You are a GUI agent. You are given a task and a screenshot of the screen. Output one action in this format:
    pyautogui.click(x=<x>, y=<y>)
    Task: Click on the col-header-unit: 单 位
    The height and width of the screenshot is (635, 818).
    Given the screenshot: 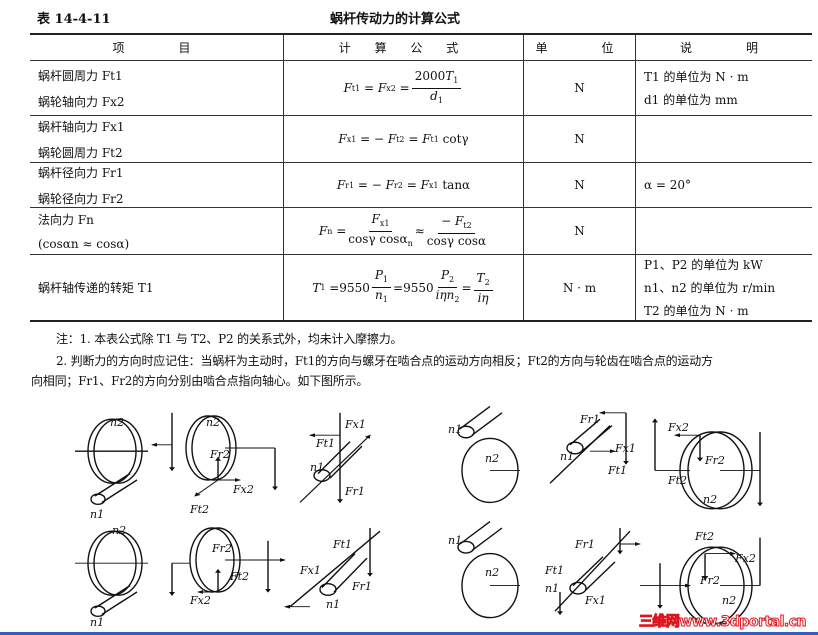 What is the action you would take?
    pyautogui.click(x=579, y=47)
    